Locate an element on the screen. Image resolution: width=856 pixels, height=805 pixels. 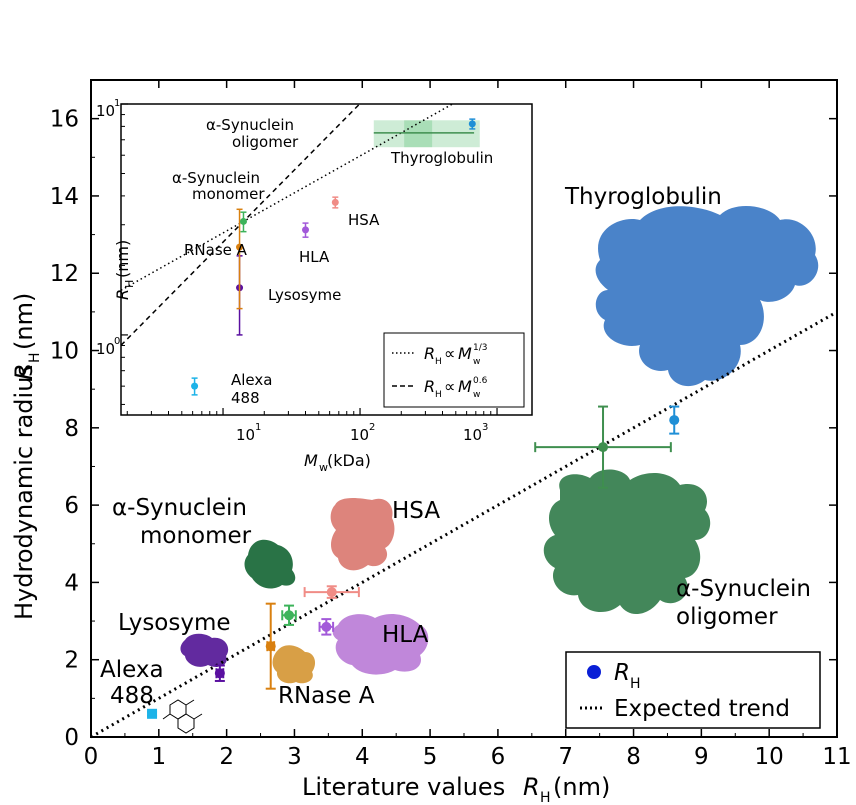
inset-x-label-sub: w is located at coordinates (323, 467).